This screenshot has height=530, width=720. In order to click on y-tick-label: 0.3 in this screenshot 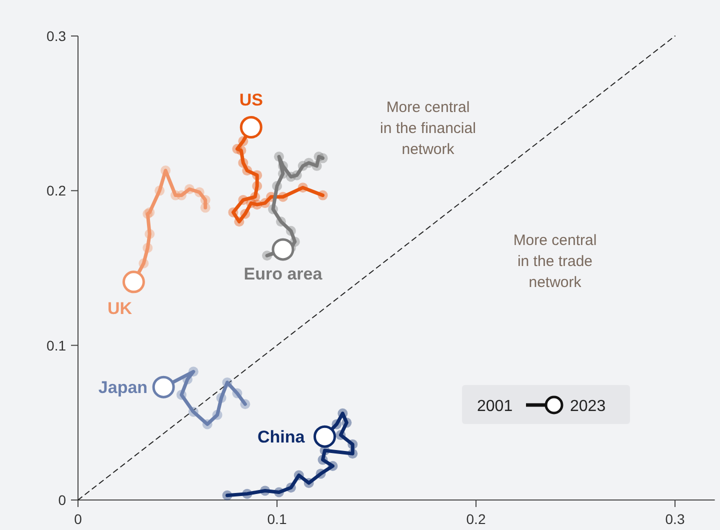, I will do `click(56, 36)`.